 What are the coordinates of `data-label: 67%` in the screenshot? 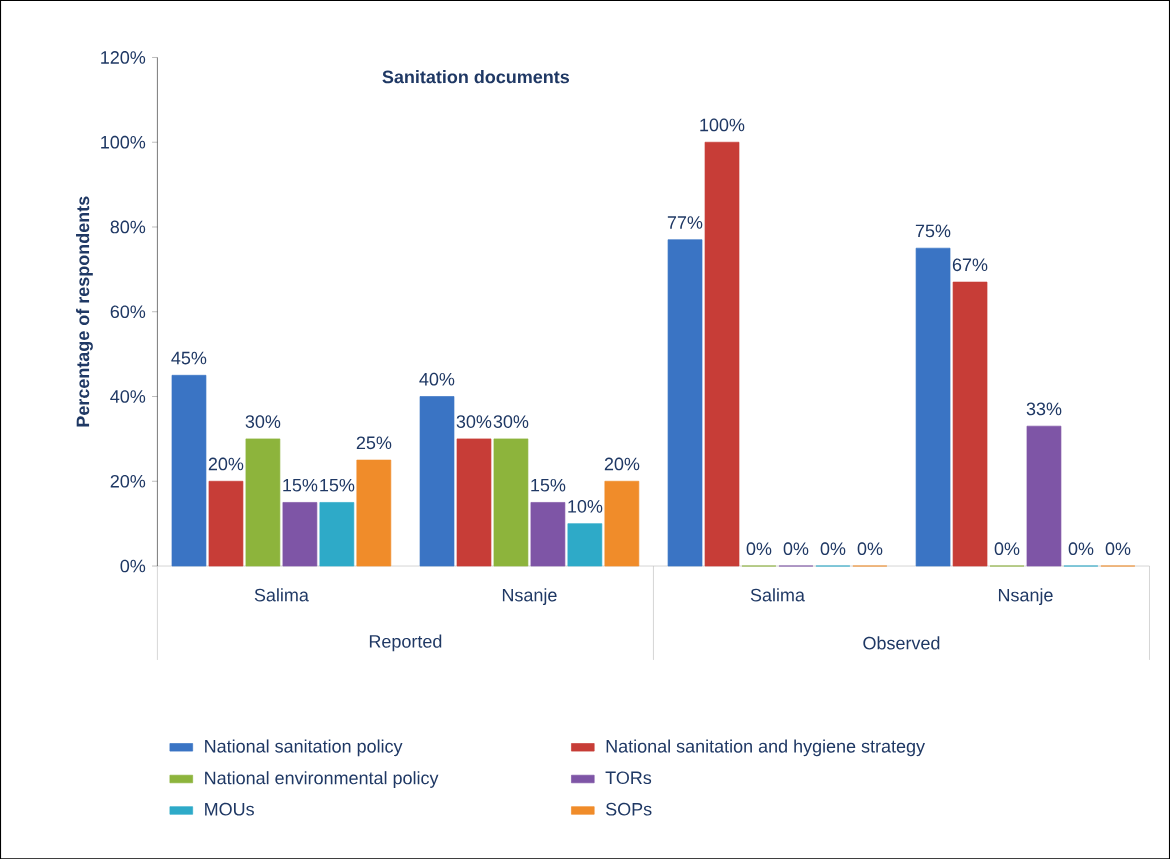 It's located at (970, 265).